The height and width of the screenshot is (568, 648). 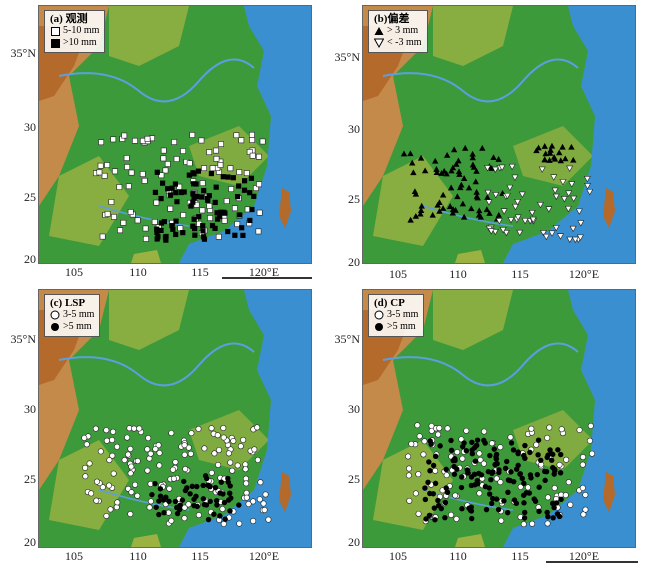 I want to click on lon-label-c-1: 110, so click(x=138, y=556).